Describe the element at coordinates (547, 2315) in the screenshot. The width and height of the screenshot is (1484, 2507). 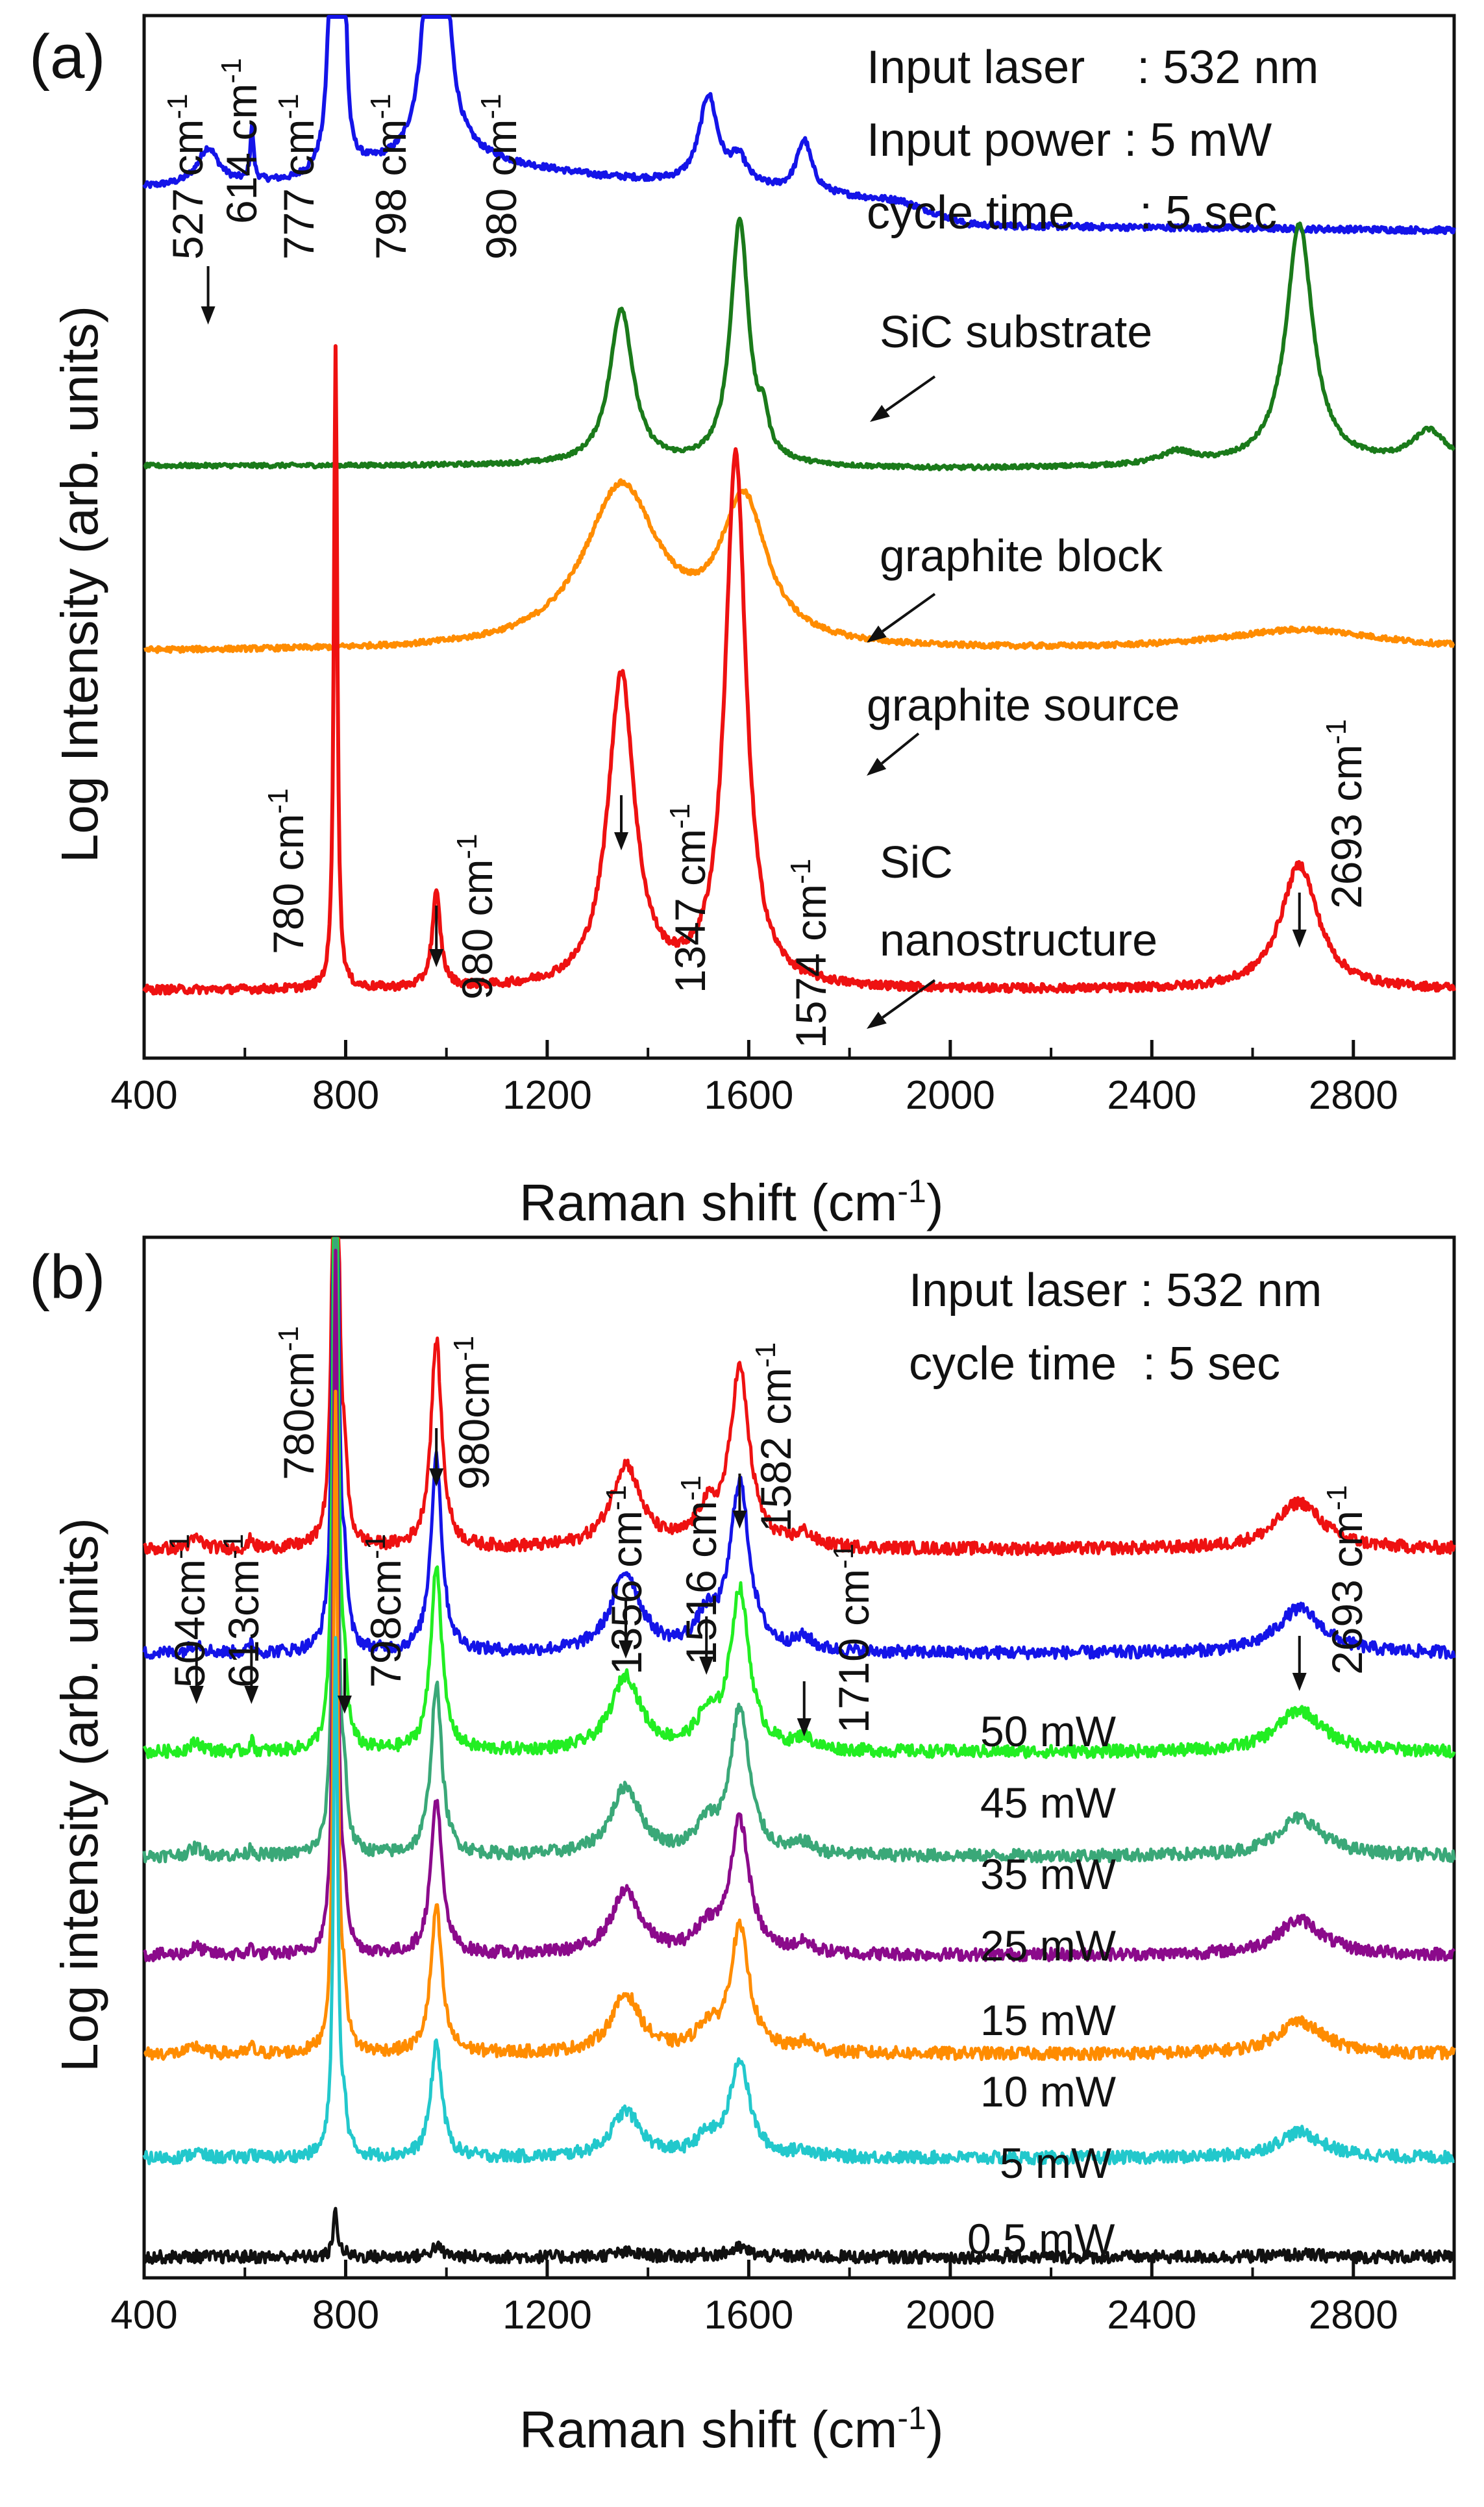
I see `panel-b-x-tick-label: 1200` at that location.